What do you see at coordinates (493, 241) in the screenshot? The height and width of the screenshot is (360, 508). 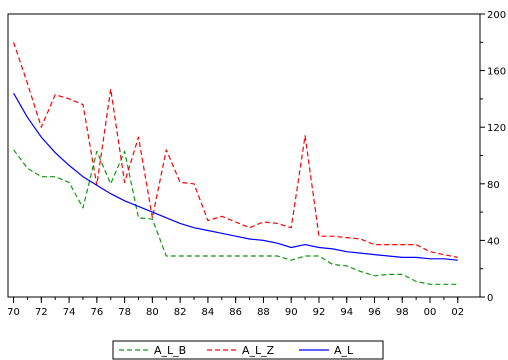 I see `y-tick-label: 40` at bounding box center [493, 241].